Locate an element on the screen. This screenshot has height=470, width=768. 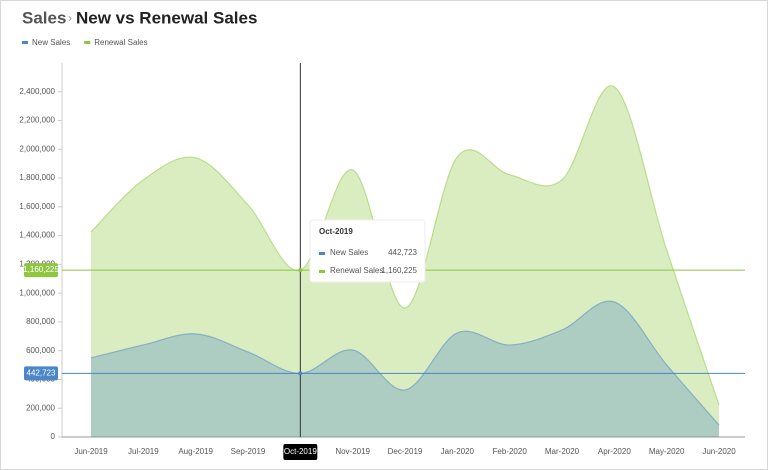
y-tick-label: 800,000 is located at coordinates (40, 321).